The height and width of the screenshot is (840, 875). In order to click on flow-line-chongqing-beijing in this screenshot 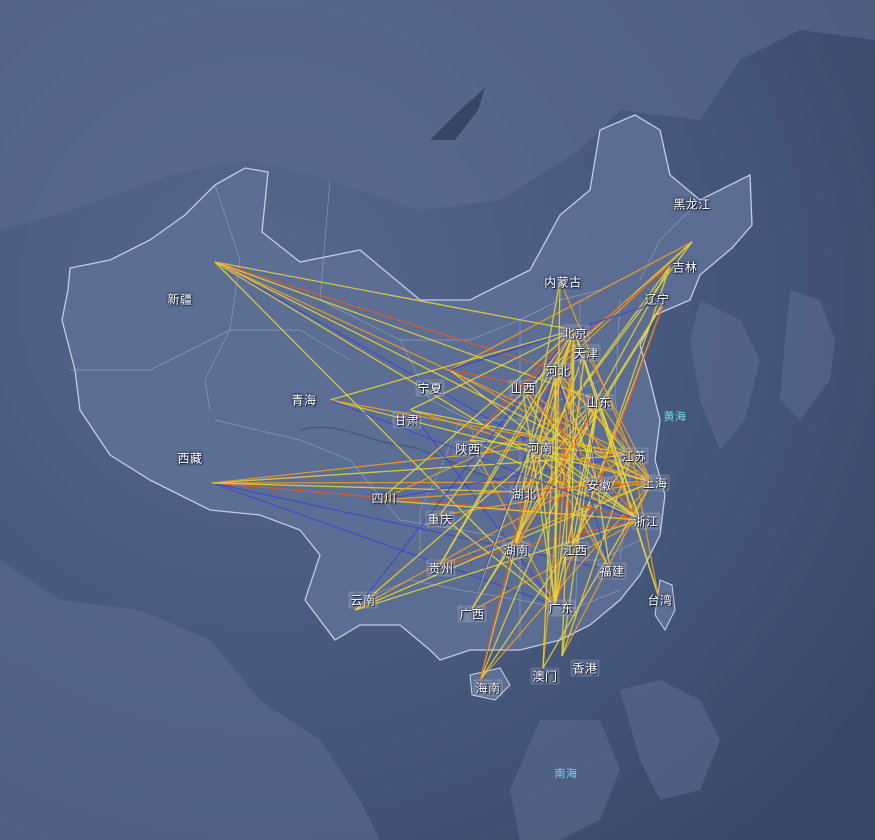, I will do `click(507, 422)`.